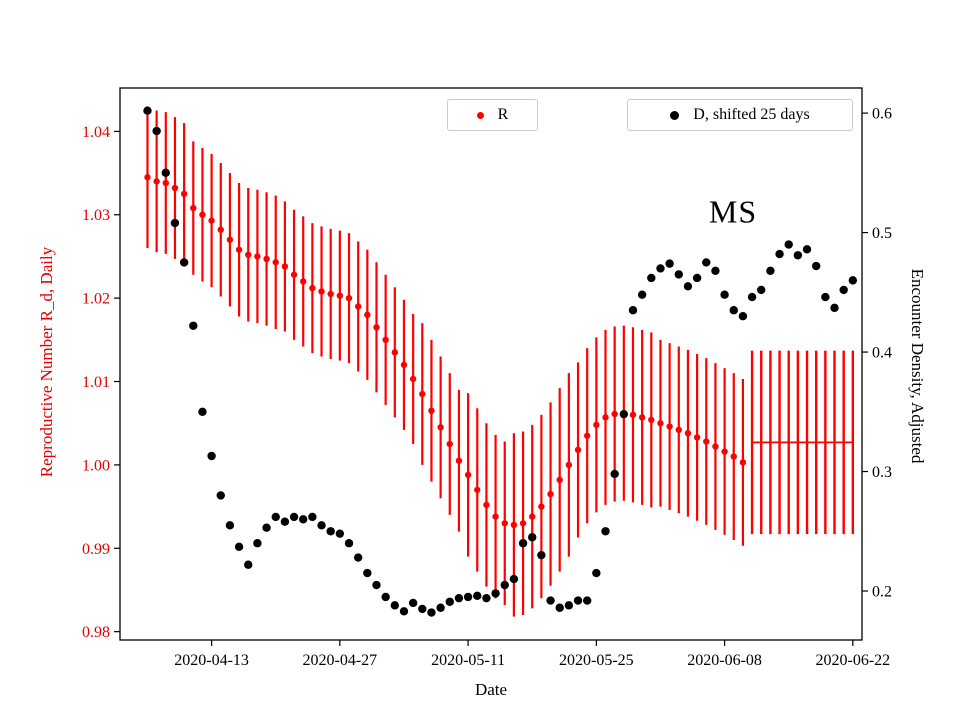  I want to click on svg-text: 2020-06-22, so click(853, 660).